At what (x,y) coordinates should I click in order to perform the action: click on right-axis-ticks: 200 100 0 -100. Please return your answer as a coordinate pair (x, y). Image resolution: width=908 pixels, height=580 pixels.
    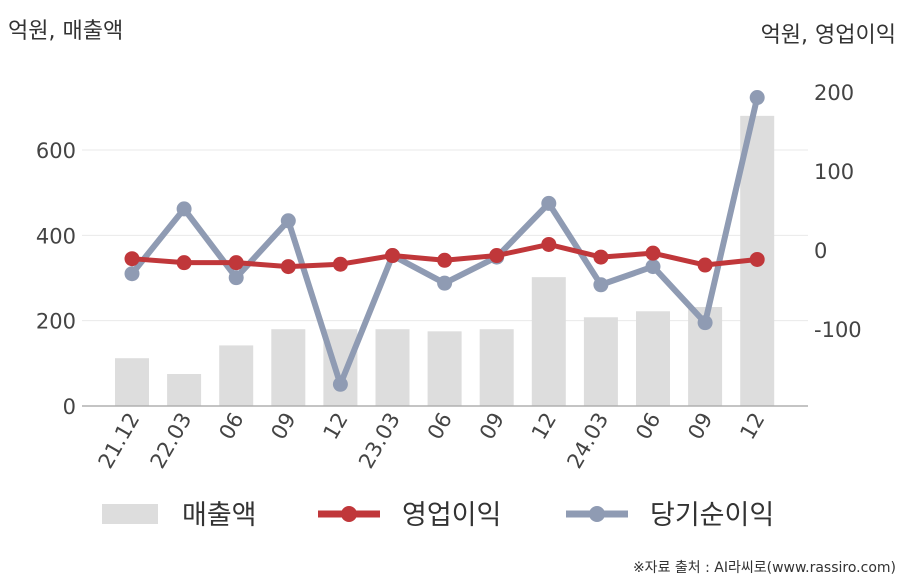
    Looking at the image, I should click on (838, 211).